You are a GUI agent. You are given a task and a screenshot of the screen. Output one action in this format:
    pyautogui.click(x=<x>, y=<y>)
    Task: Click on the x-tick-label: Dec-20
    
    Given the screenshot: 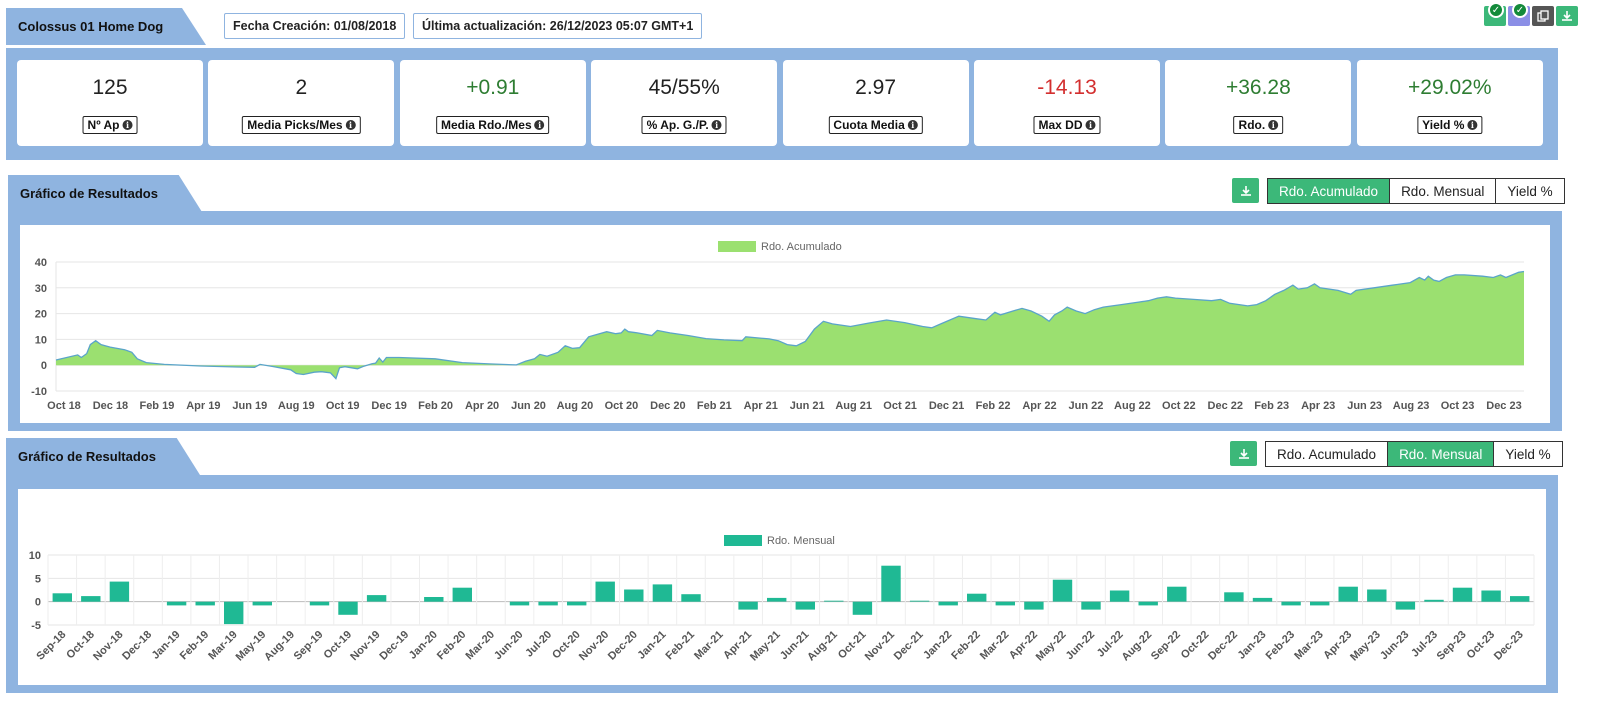 What is the action you would take?
    pyautogui.click(x=623, y=646)
    